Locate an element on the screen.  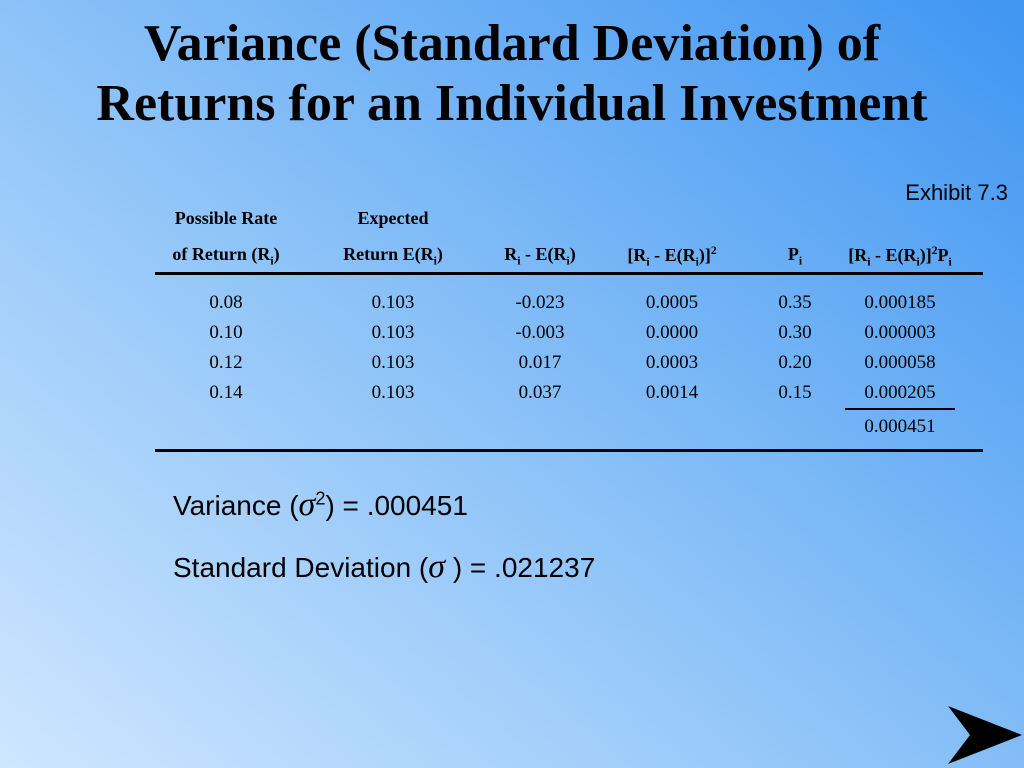
table-cell: 0.0000 is located at coordinates (672, 332).